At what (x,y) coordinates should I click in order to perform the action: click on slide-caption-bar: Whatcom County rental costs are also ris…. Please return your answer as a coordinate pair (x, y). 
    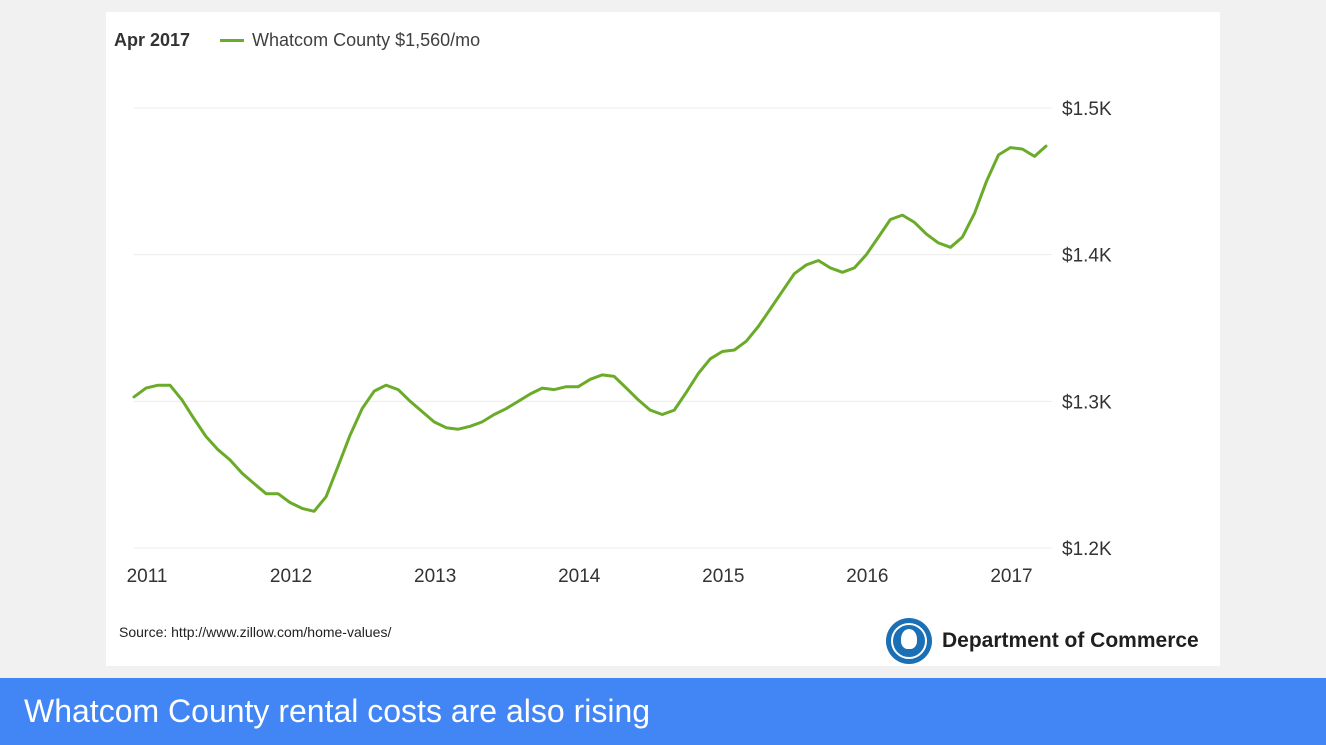
    Looking at the image, I should click on (663, 711).